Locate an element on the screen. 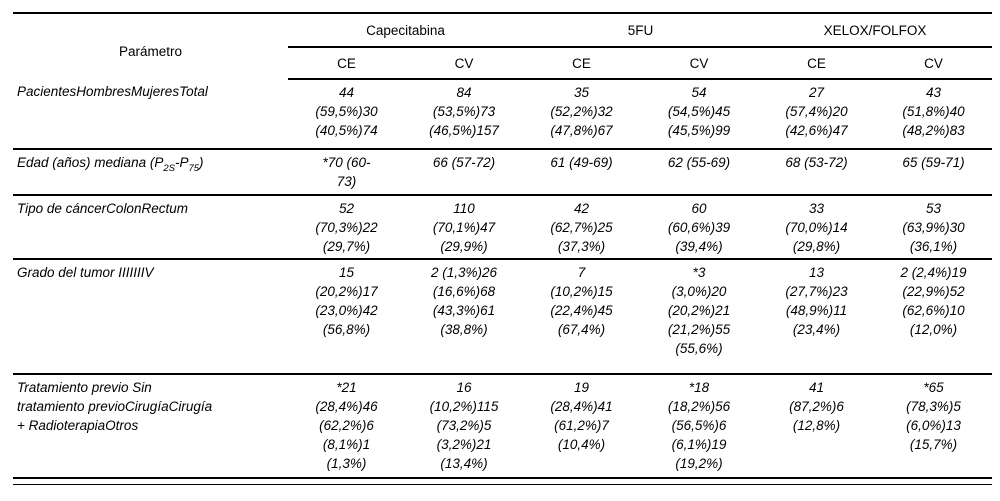 This screenshot has width=1000, height=501. group-header-xelox-folfox: XELOX/FOLFOX is located at coordinates (875, 30).